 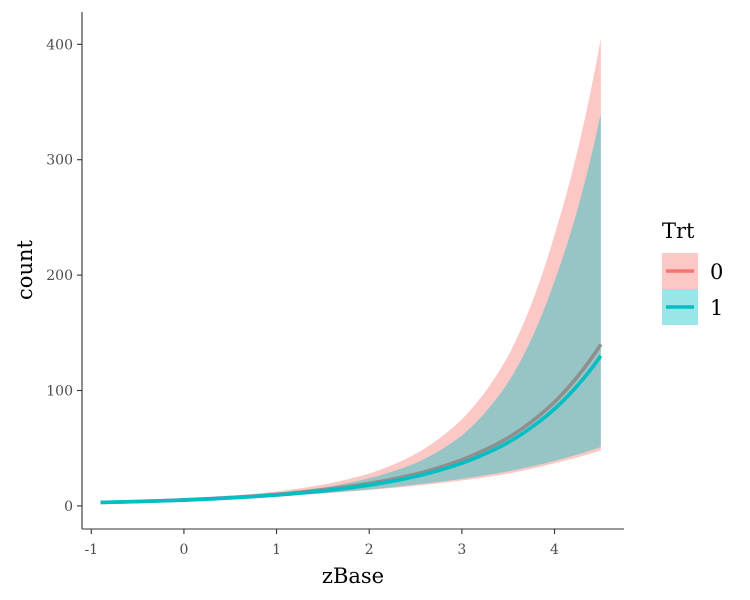 I want to click on y-tick-label: 300, so click(x=59, y=161).